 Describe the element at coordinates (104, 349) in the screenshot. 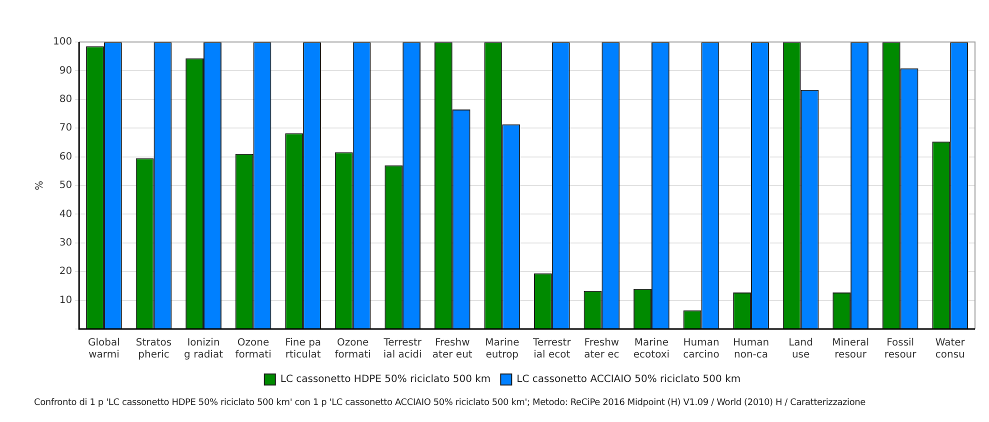

I see `x-tick-label: Global warmi` at that location.